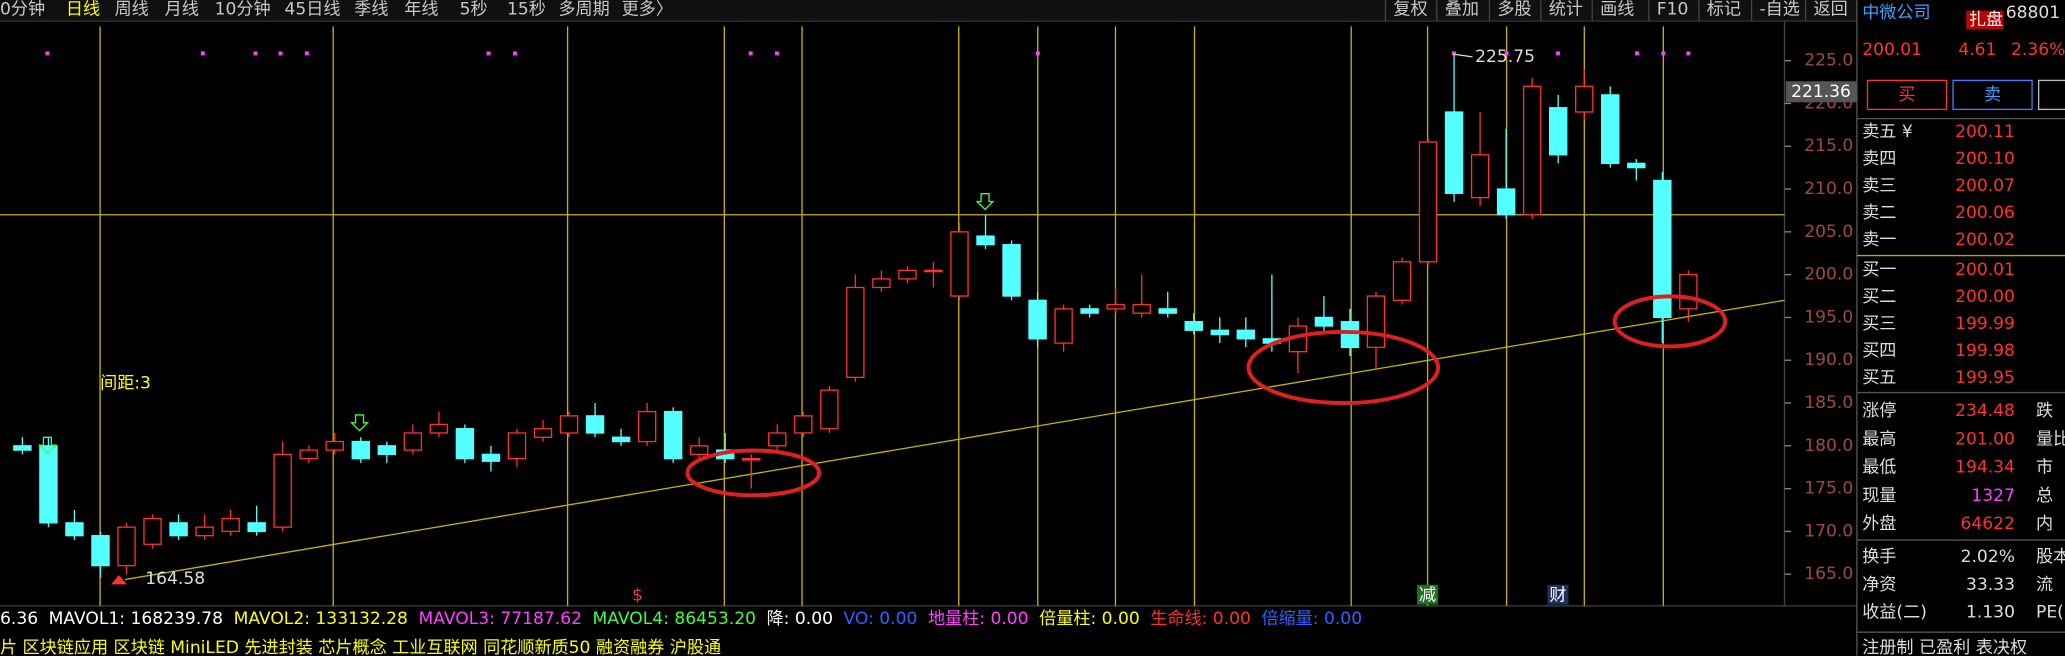  I want to click on buy-button: 买, so click(1906, 95).